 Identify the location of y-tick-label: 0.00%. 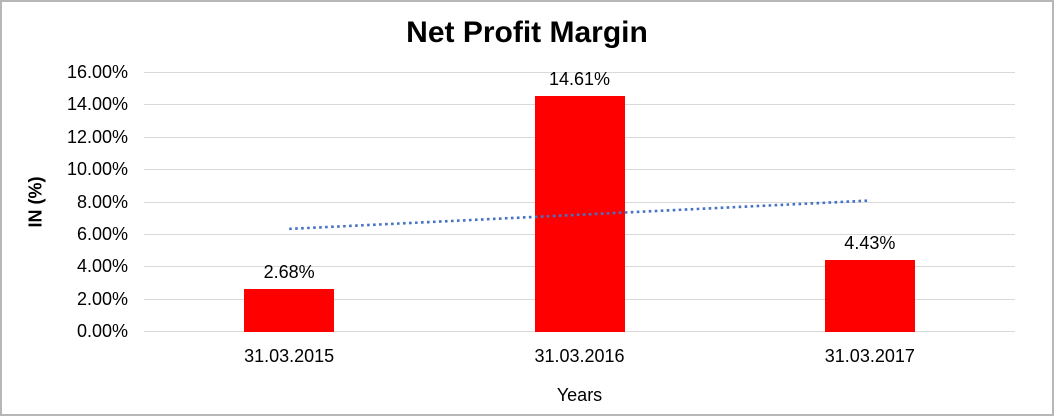
(102, 331).